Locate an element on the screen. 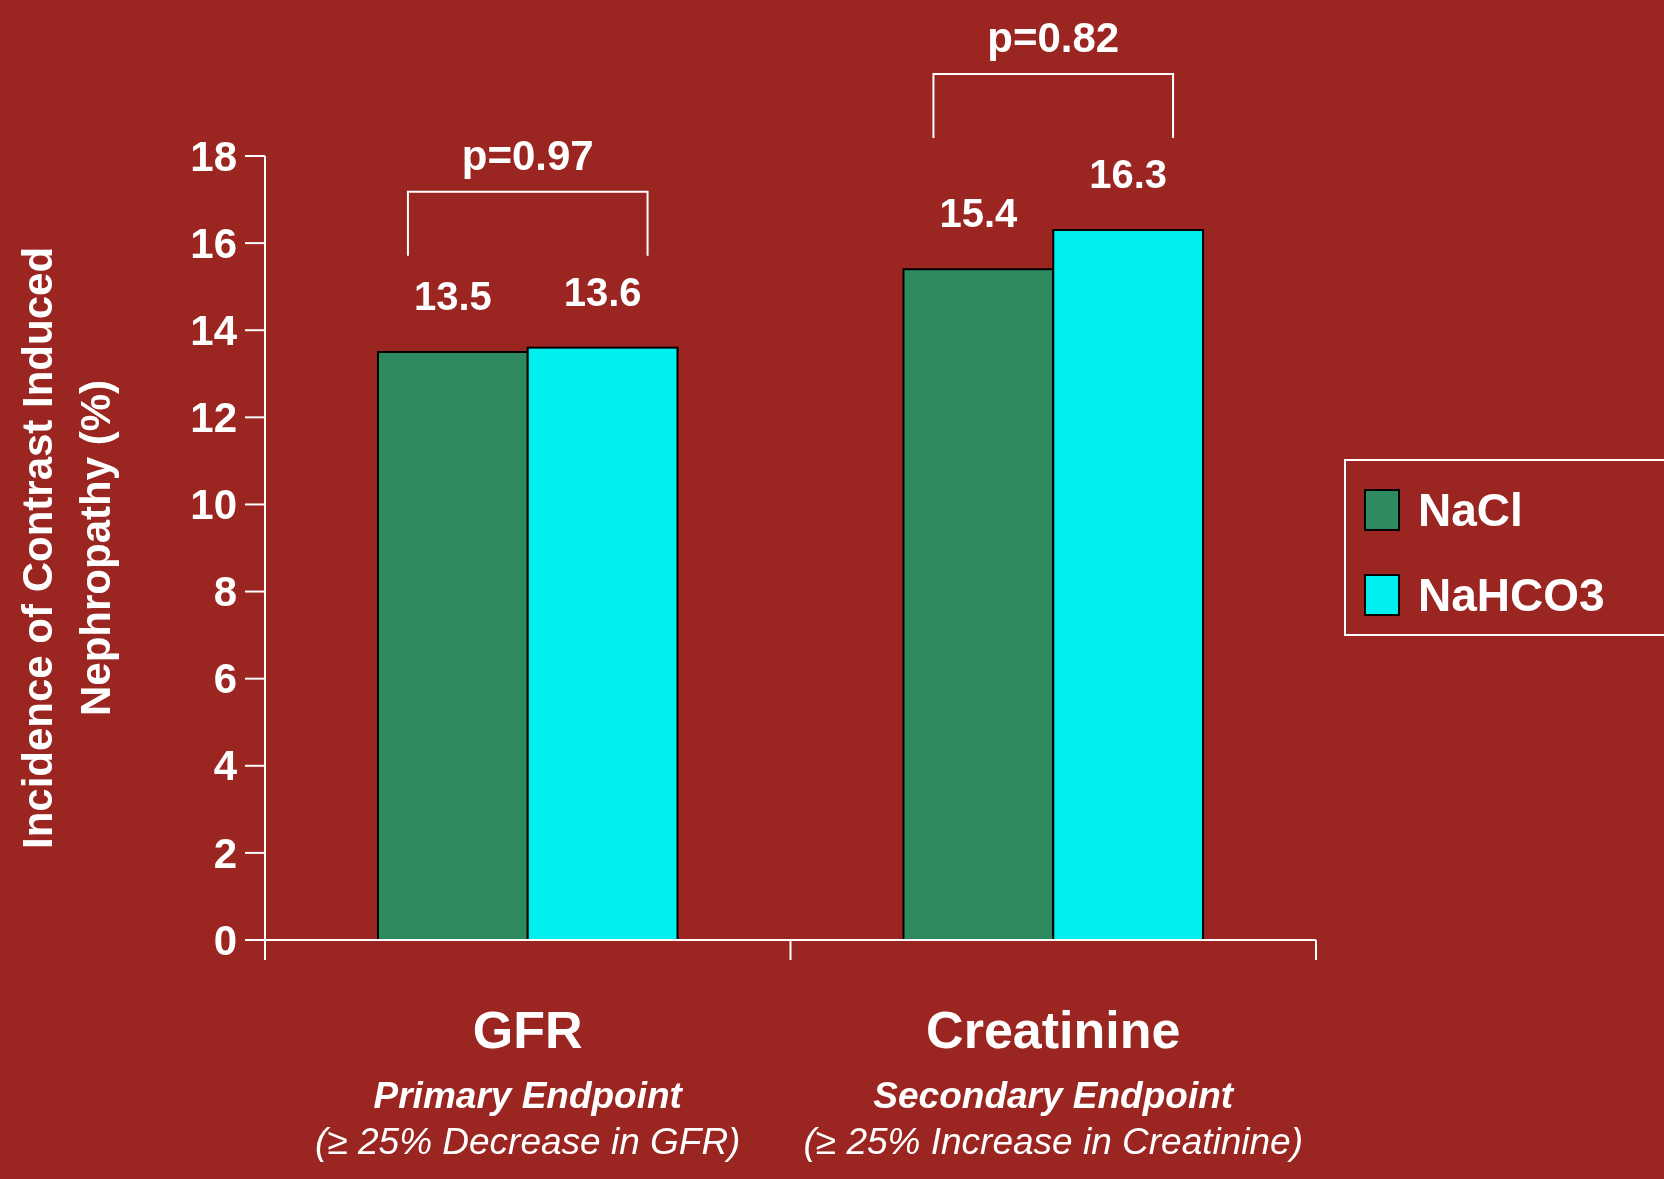 This screenshot has height=1179, width=1664. y-tick-label: 4 is located at coordinates (225, 766).